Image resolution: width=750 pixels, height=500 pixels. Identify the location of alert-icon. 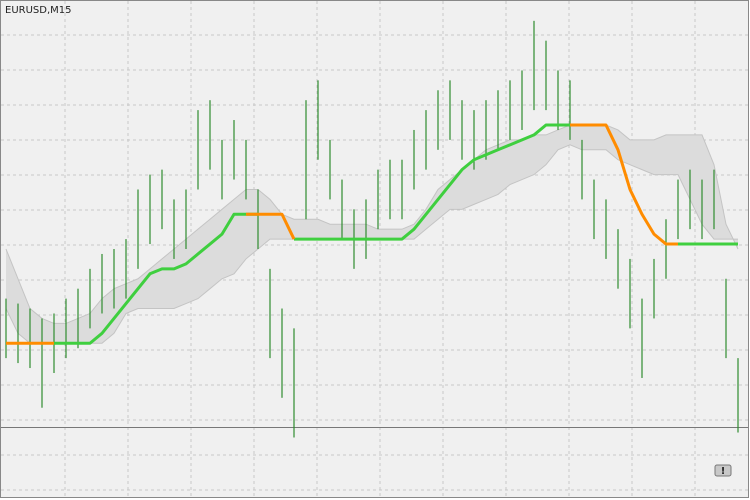
(723, 470).